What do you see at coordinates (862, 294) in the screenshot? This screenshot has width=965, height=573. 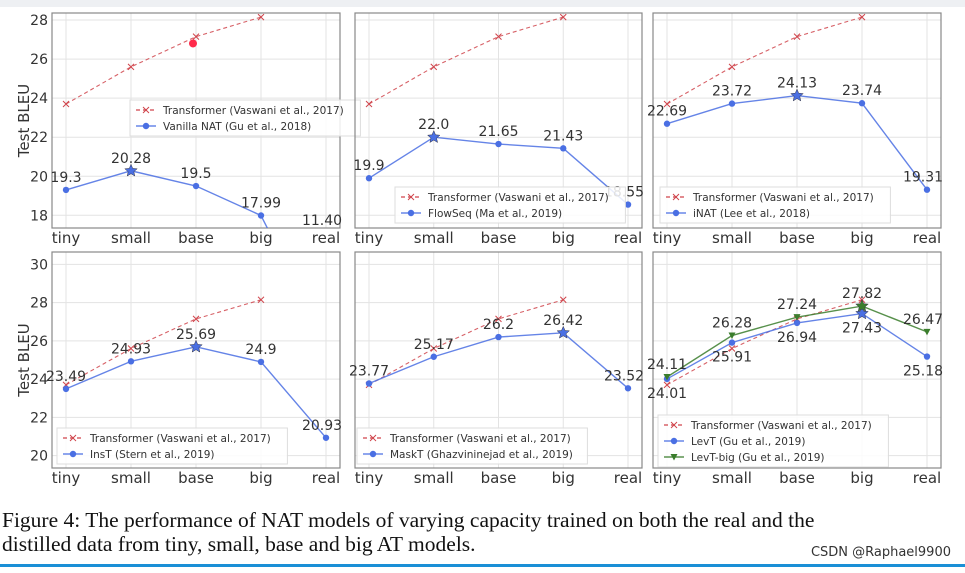 I see `data-label: 27.82` at bounding box center [862, 294].